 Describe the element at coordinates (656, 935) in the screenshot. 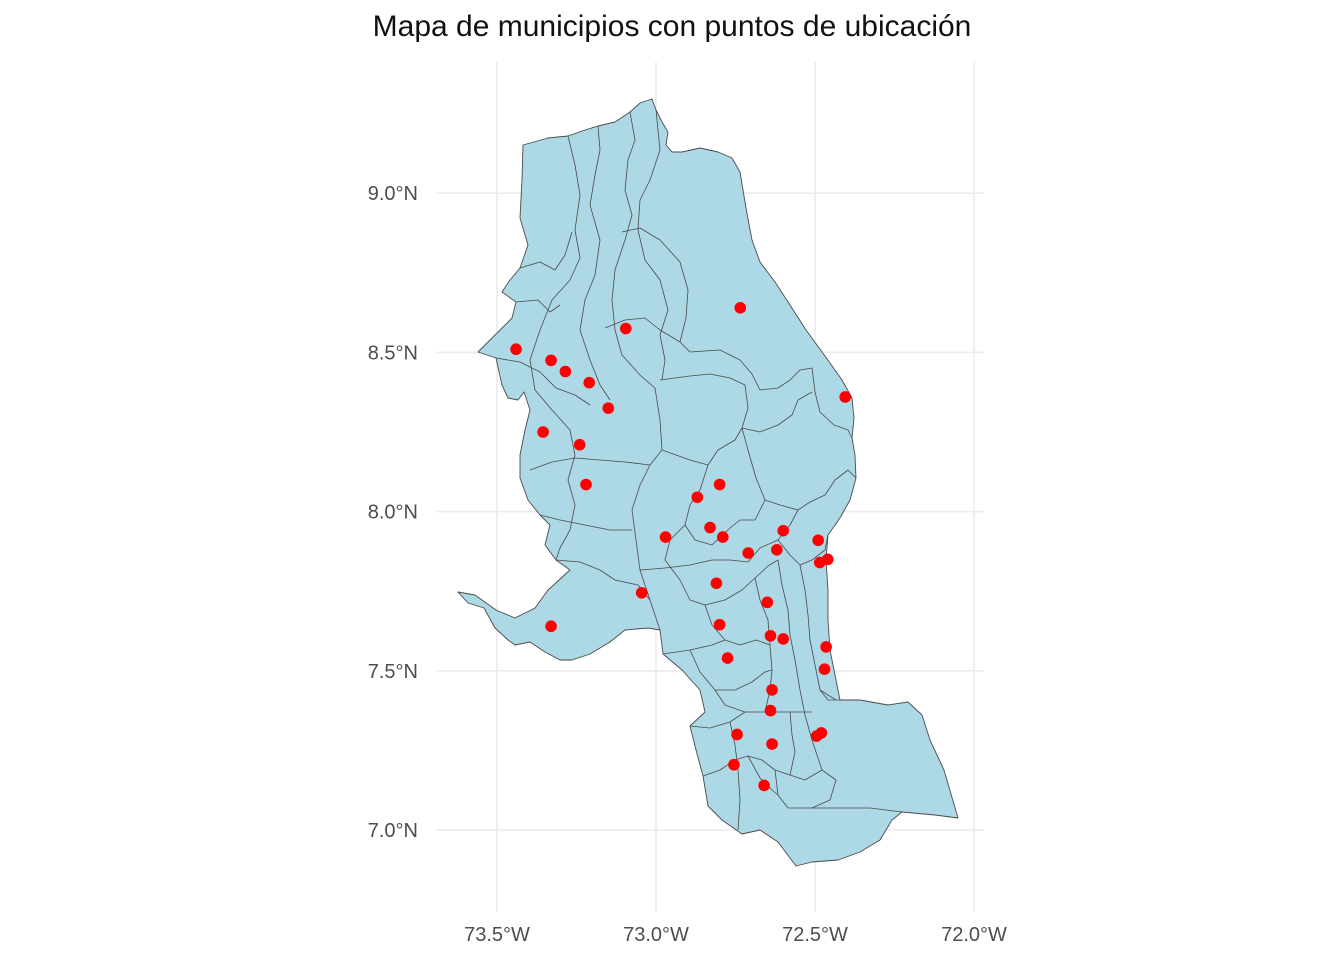

I see `x-tick-label: 73.0°W` at that location.